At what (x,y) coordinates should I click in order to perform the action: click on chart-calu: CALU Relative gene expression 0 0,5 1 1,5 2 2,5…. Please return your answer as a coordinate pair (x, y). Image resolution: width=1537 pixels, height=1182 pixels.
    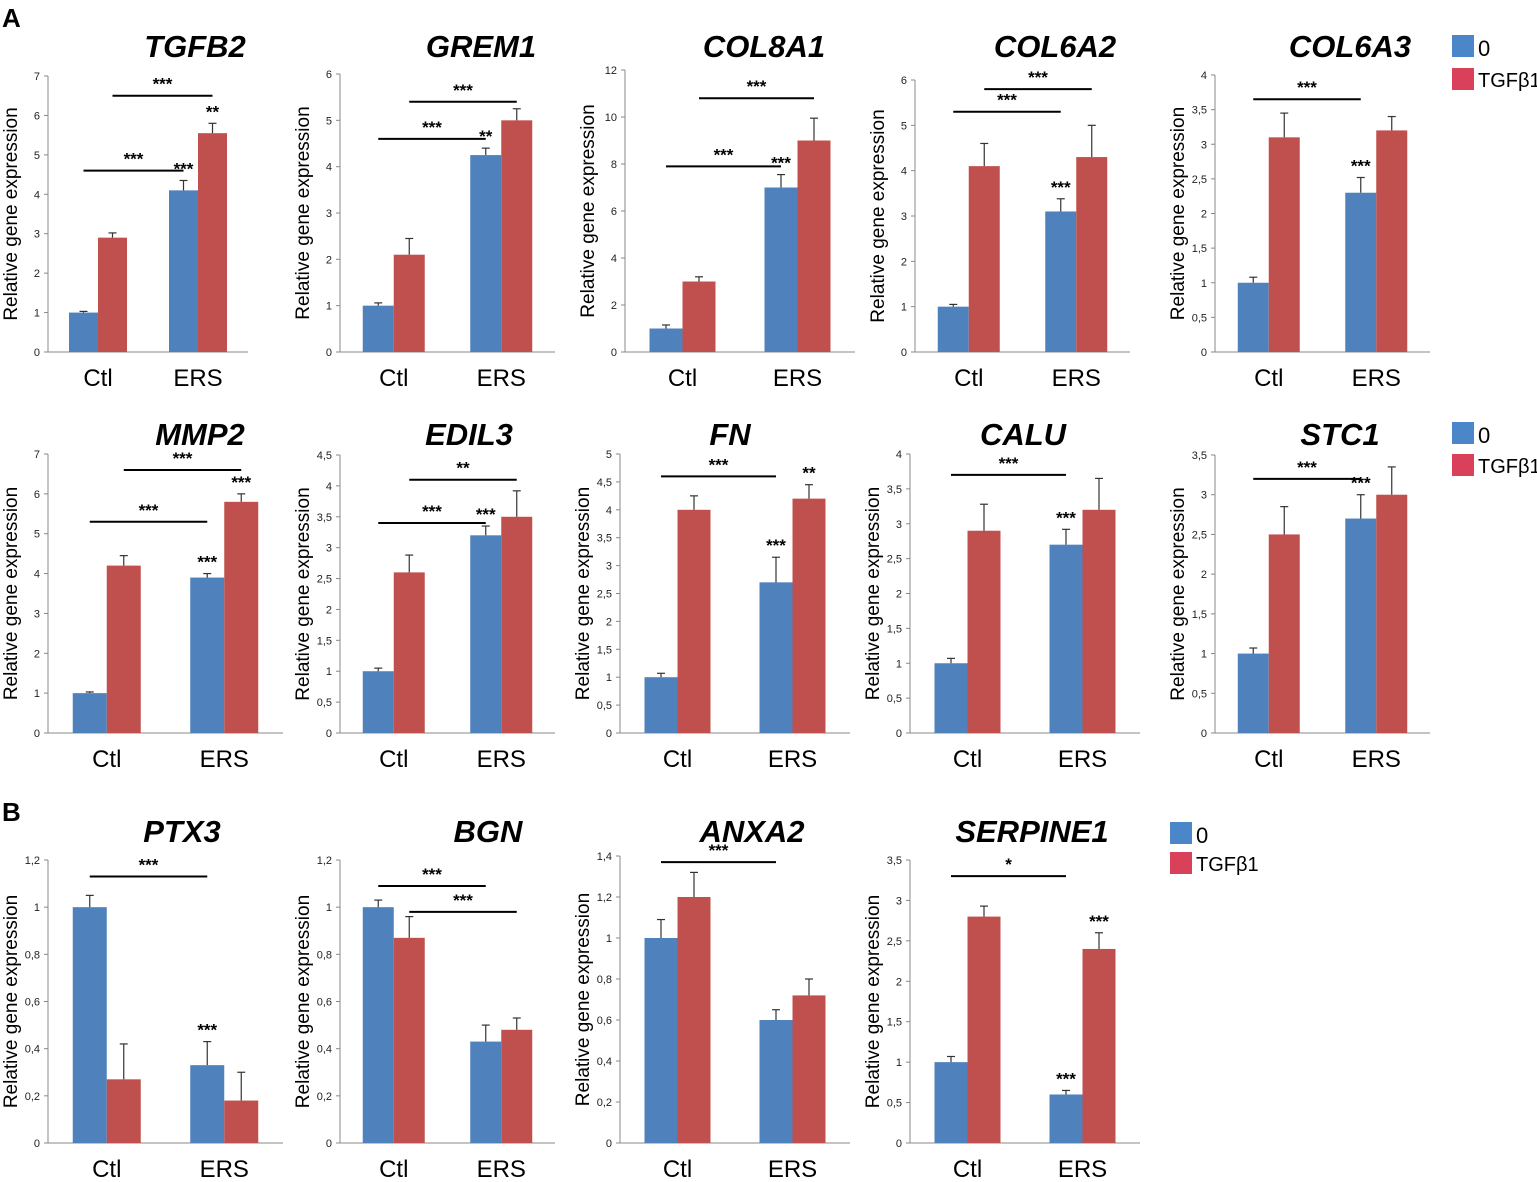
    Looking at the image, I should click on (1001, 595).